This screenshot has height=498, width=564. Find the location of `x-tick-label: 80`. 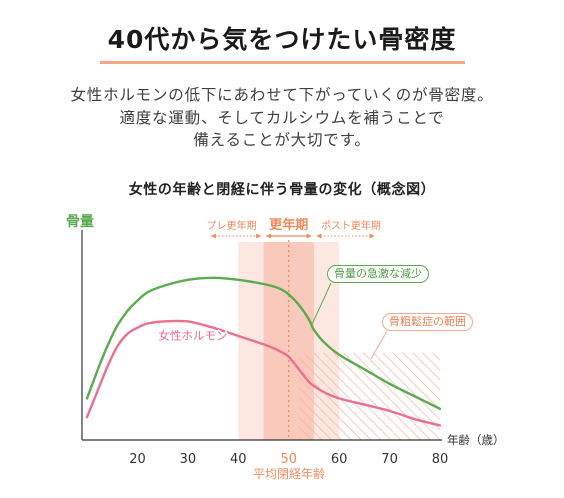

x-tick-label: 80 is located at coordinates (440, 459).